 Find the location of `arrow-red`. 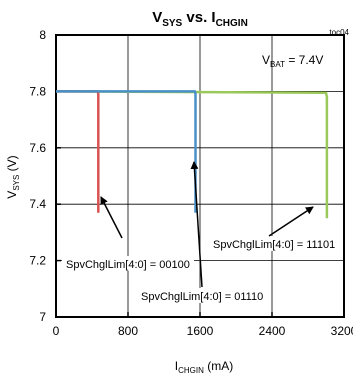

arrow-red is located at coordinates (111, 217).